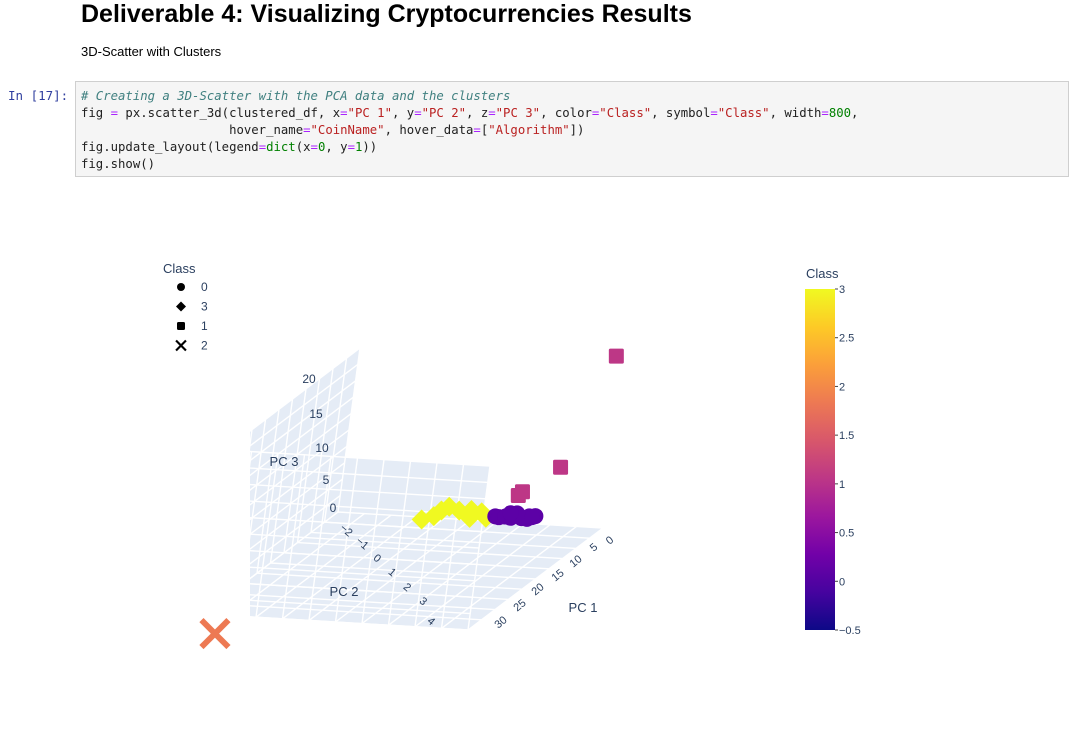  Describe the element at coordinates (192, 287) in the screenshot. I see `legend-item-0: 0` at that location.